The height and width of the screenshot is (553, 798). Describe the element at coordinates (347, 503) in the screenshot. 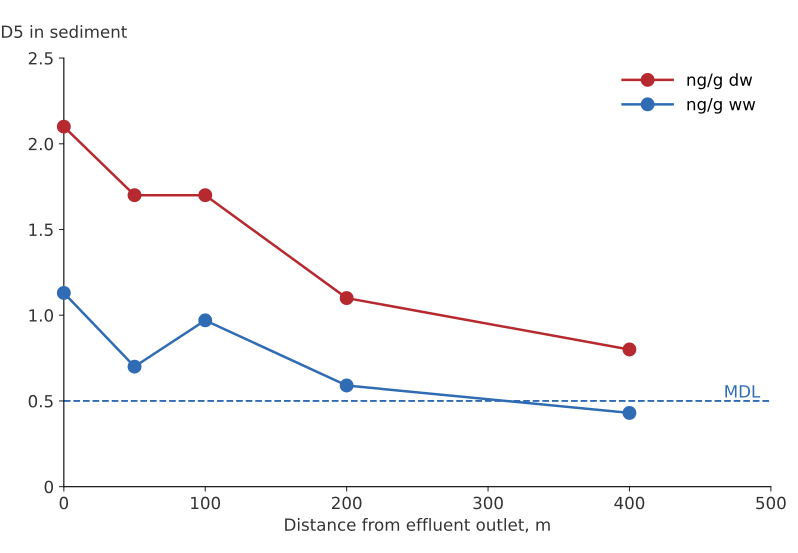

I see `x-tick-label: 200` at that location.